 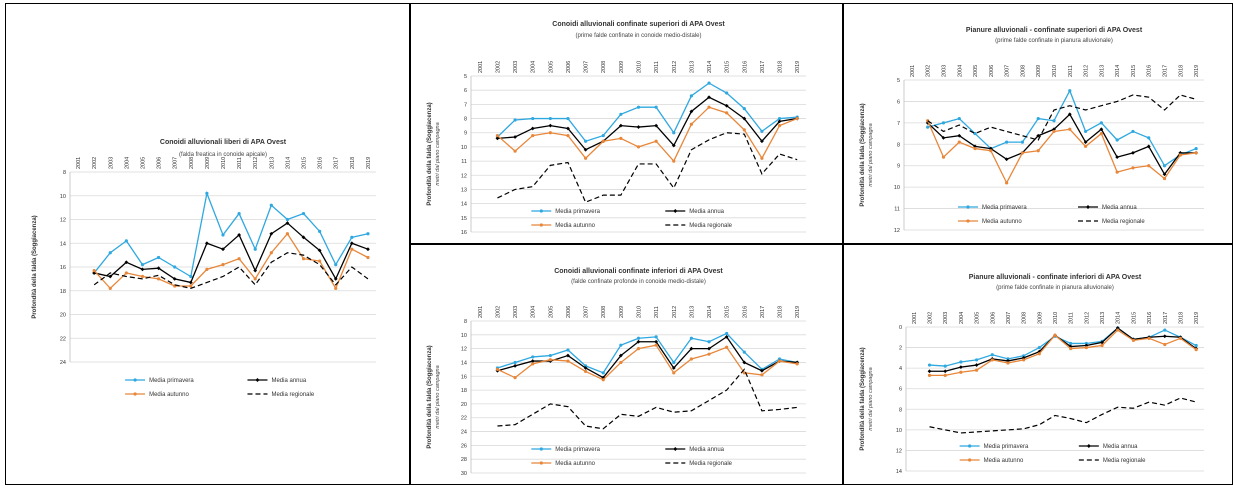 I want to click on x-tick-label: 2014, so click(x=710, y=67).